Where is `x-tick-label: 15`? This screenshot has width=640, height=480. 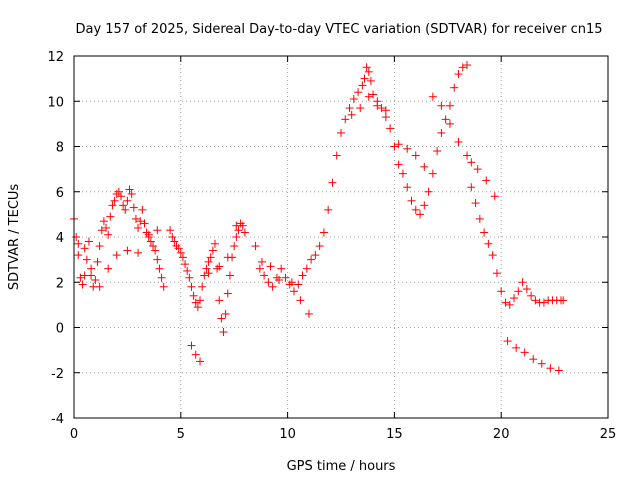 x-tick-label: 15 is located at coordinates (394, 434).